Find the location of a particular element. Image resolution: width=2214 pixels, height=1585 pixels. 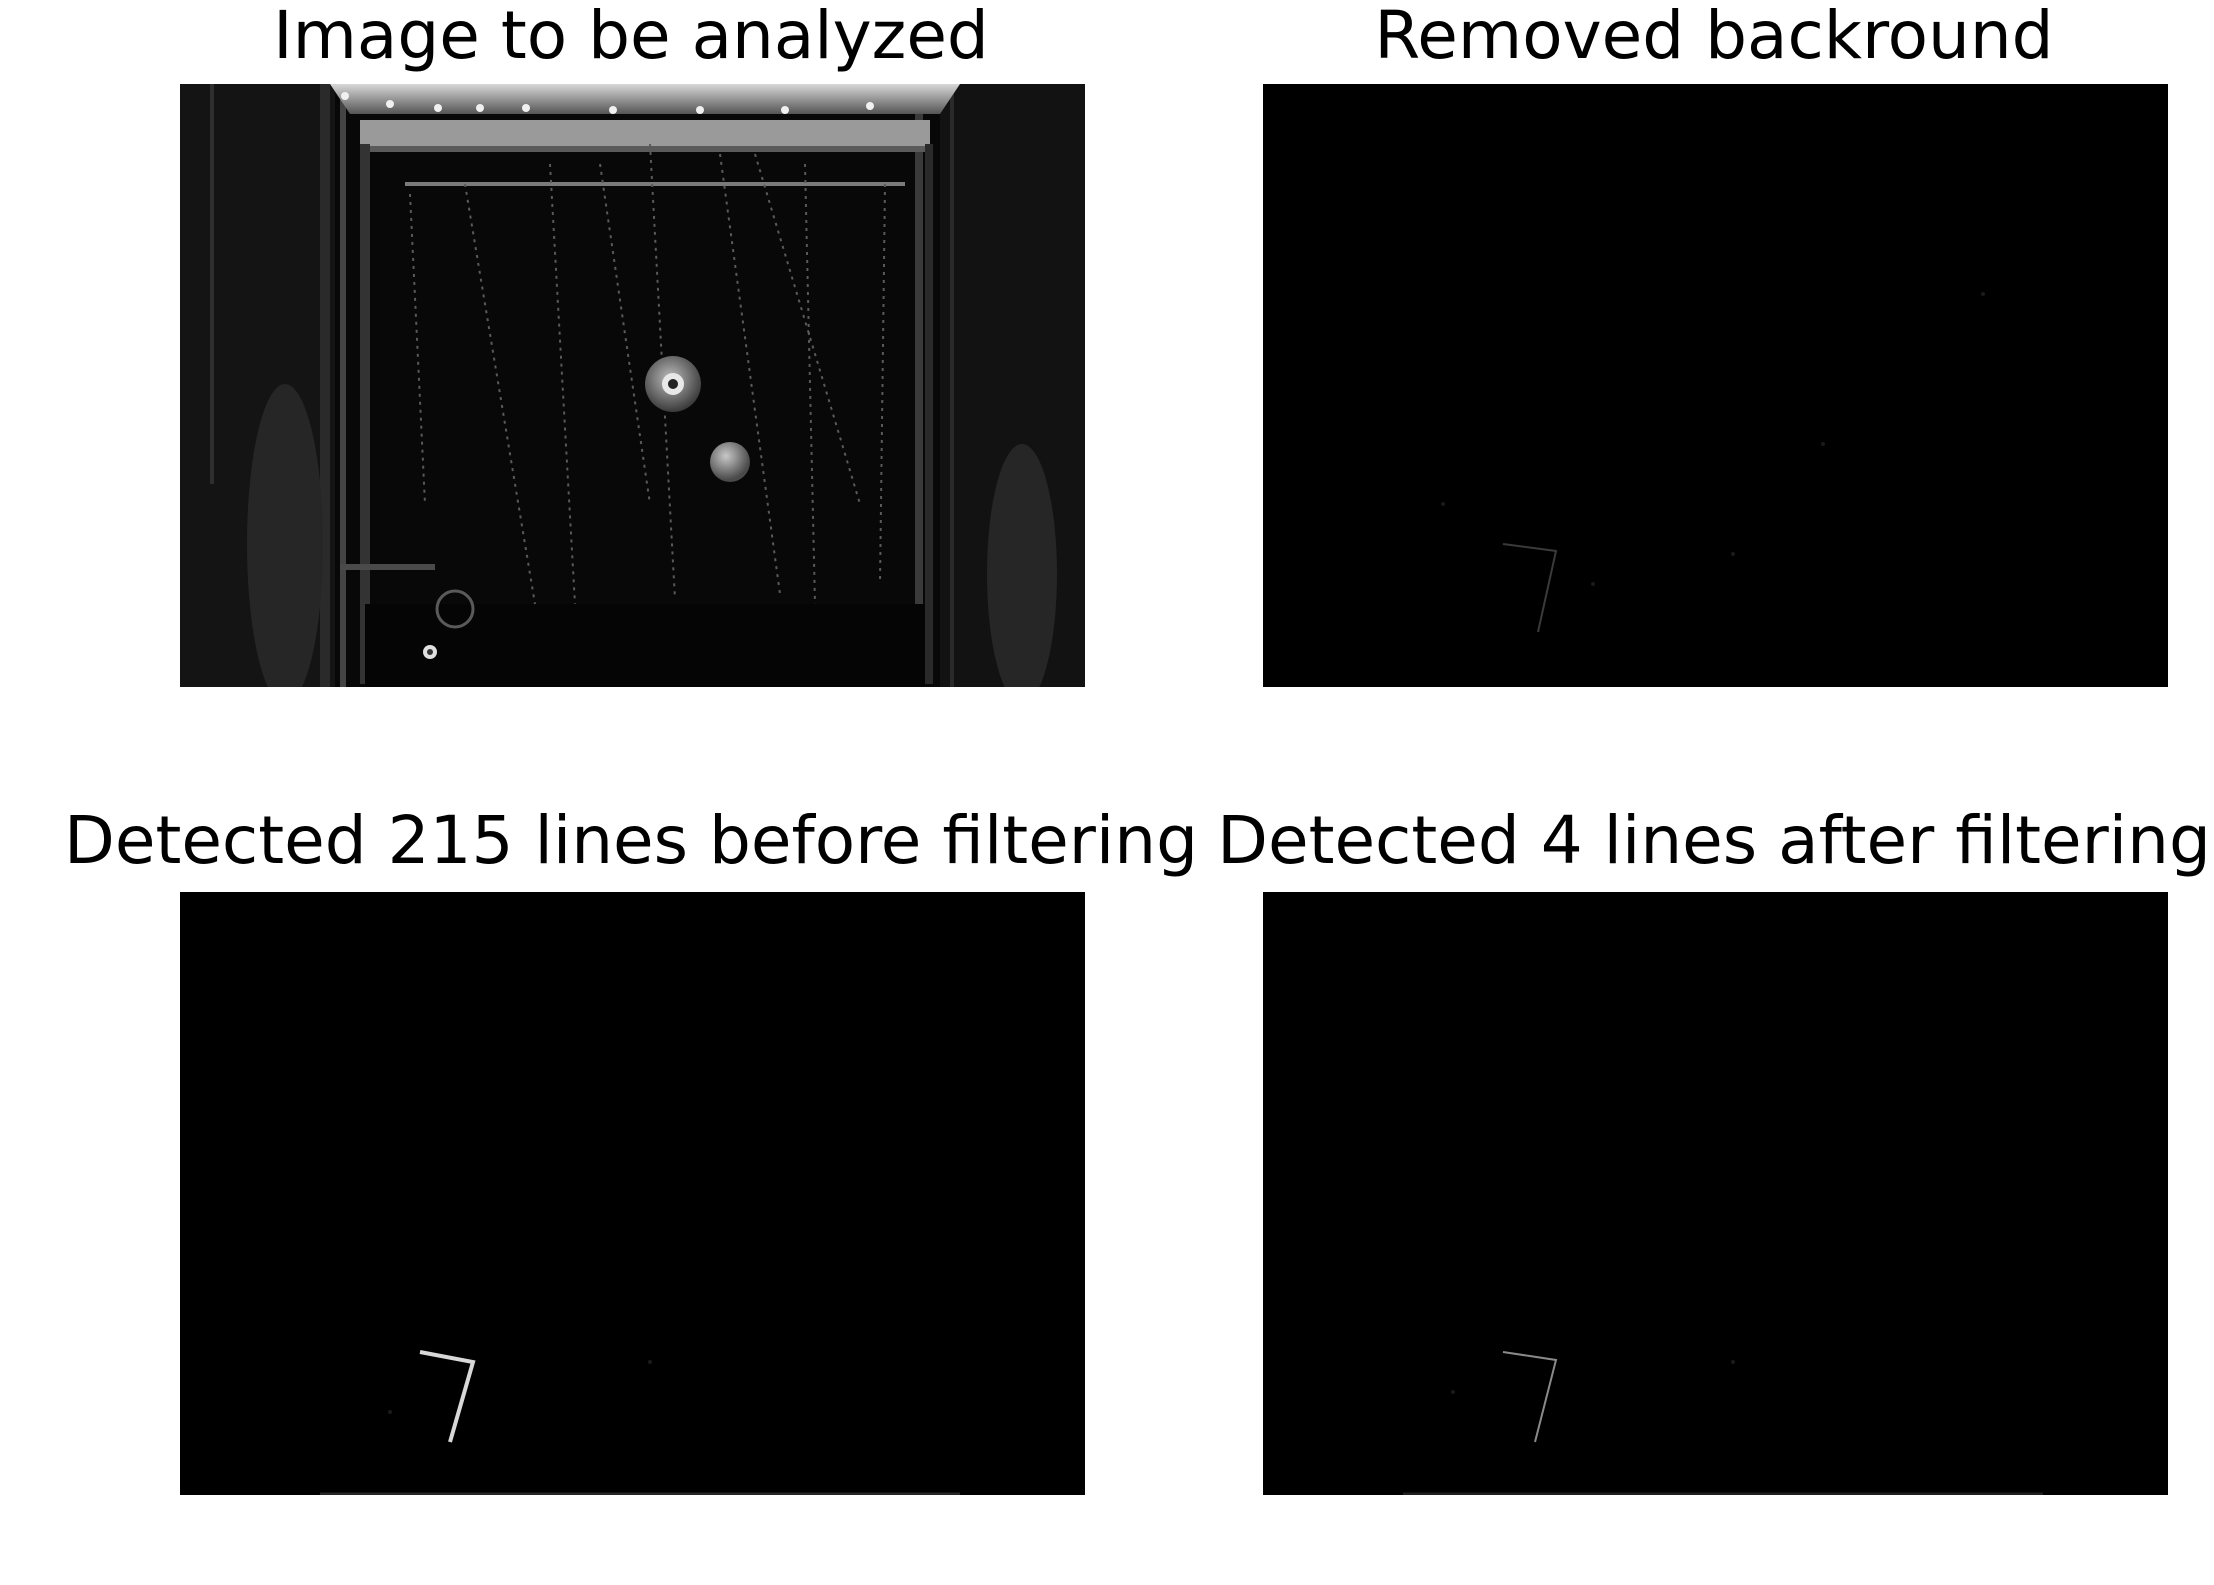

panel-title-original: Image to be analyzed is located at coordinates (631, 37).